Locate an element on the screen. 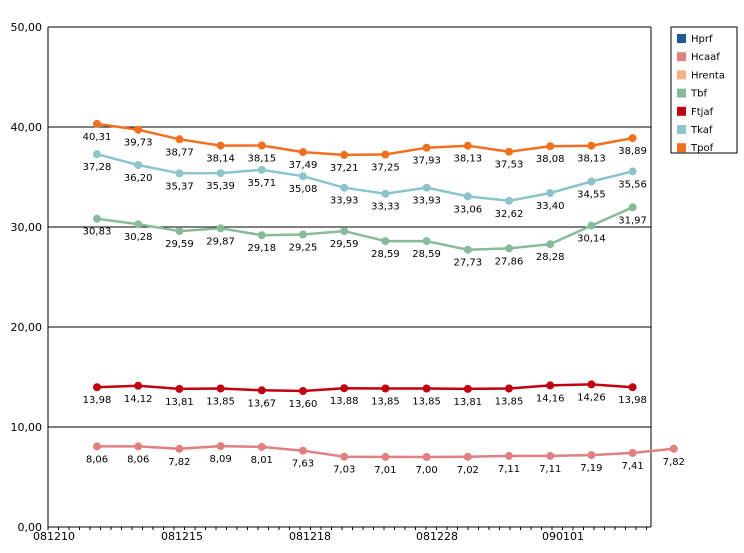 The image size is (744, 553). data-label: 28,28 is located at coordinates (550, 257).